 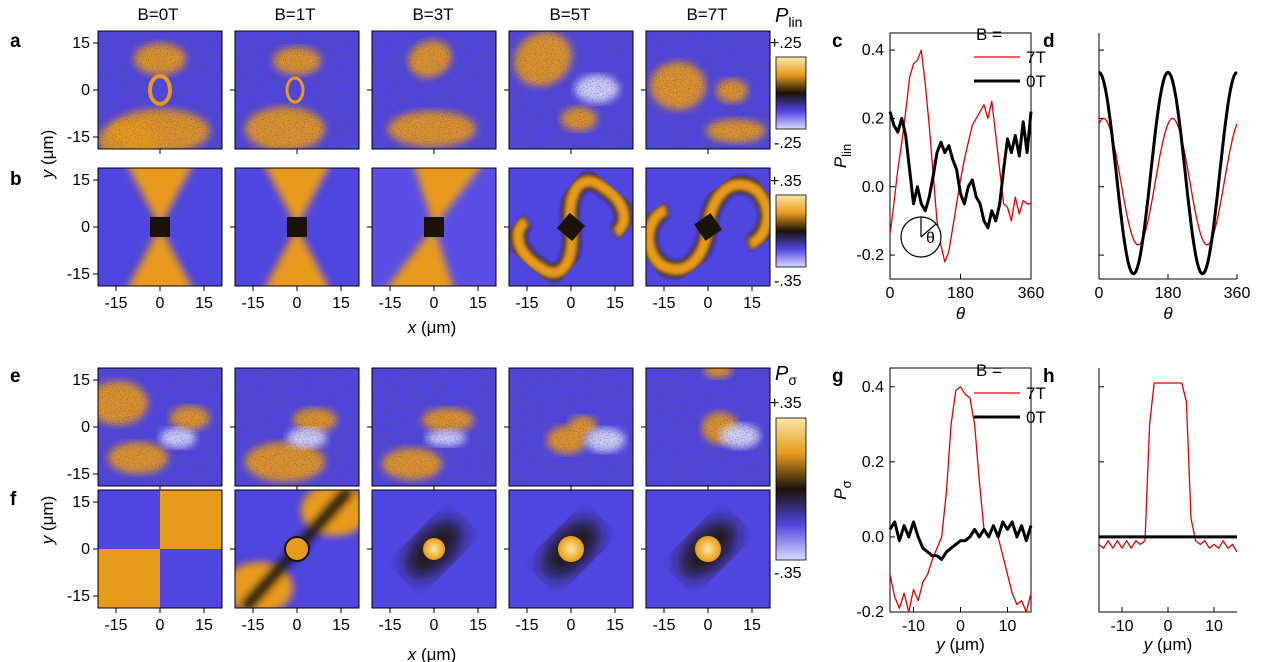 I want to click on map-f-1: -15 0 15, so click(x=295, y=561).